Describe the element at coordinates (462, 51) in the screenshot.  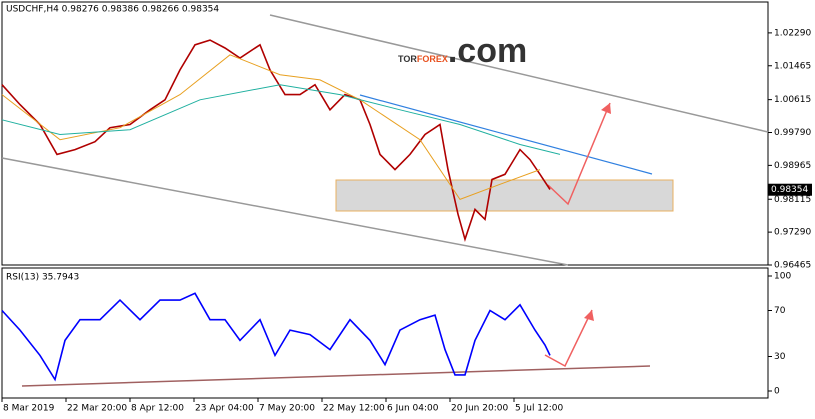
I see `logo: TORFOREX.com` at that location.